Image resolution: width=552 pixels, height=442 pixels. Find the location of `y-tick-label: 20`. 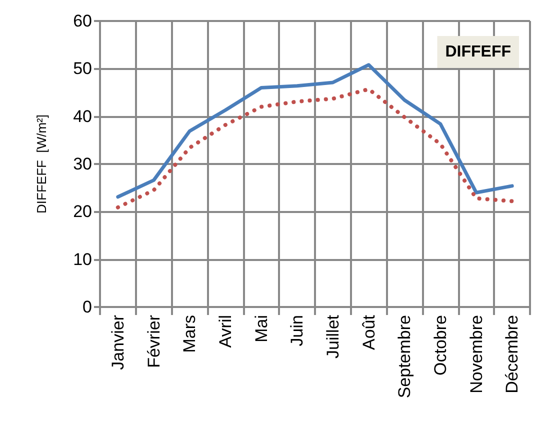

y-tick-label: 20 is located at coordinates (82, 212).